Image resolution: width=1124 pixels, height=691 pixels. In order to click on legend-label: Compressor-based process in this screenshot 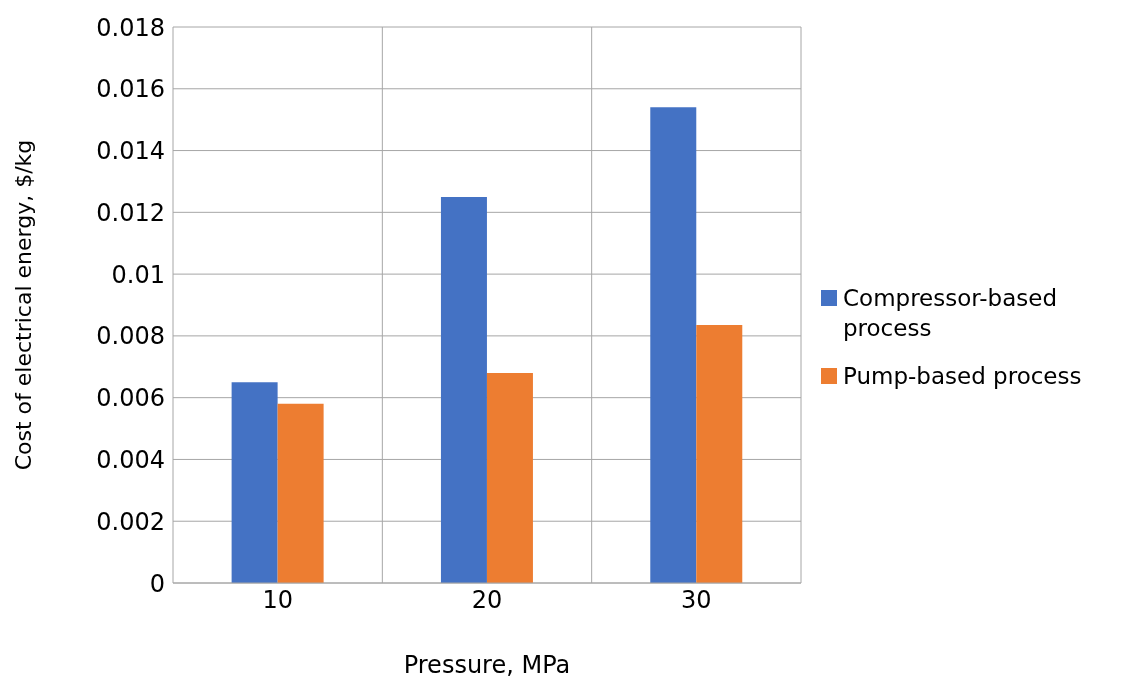, I will do `click(950, 313)`.